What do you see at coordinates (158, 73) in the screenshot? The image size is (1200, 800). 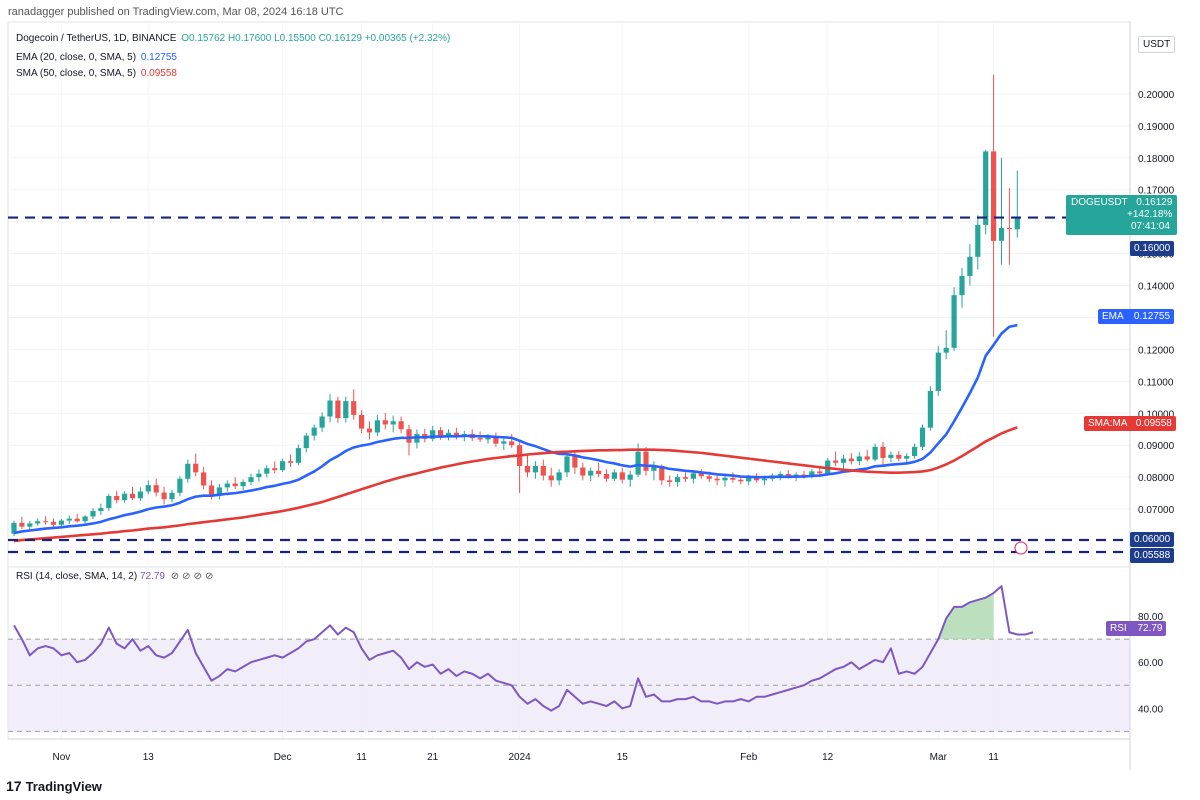 I see `legend-sma-value: 0.09558` at bounding box center [158, 73].